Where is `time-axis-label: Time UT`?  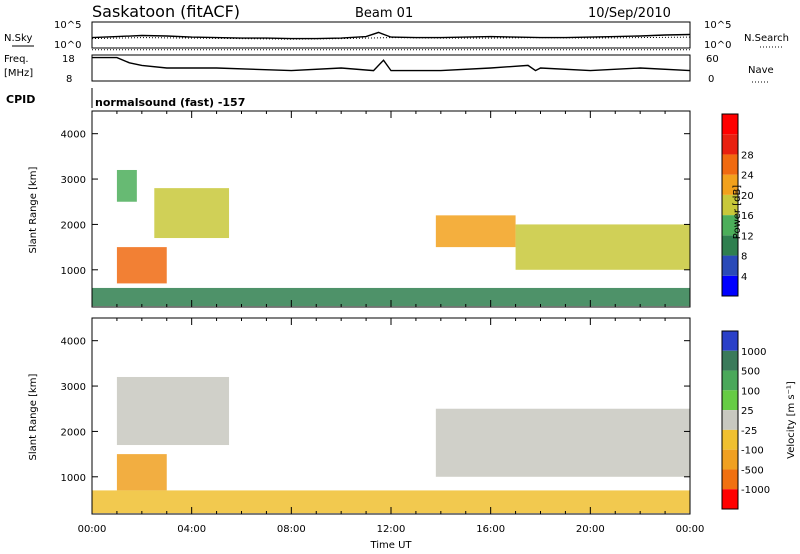
time-axis-label: Time UT is located at coordinates (390, 545).